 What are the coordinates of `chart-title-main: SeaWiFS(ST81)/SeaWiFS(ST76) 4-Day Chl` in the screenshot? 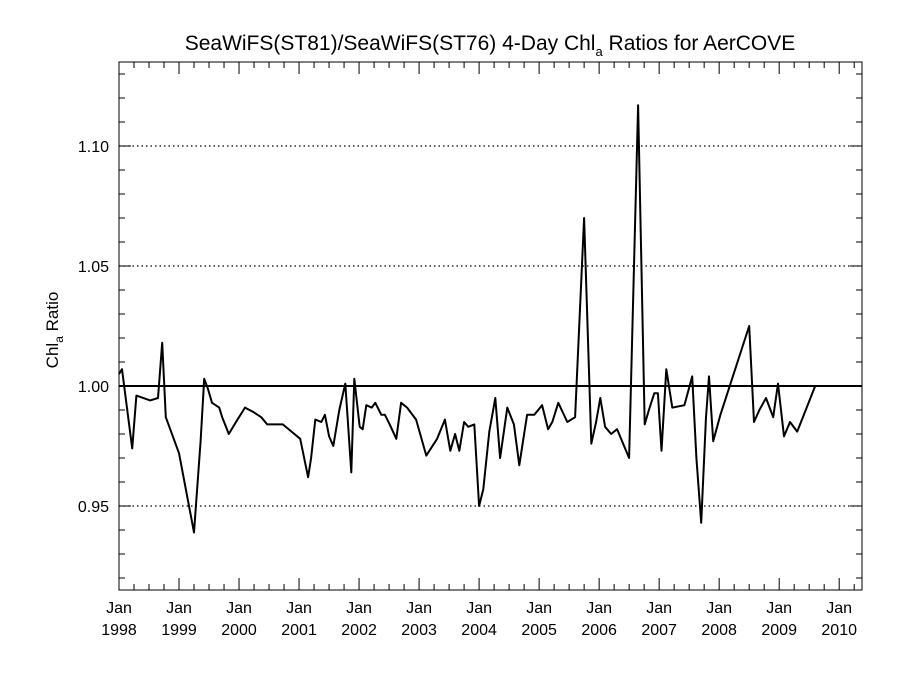 It's located at (390, 43).